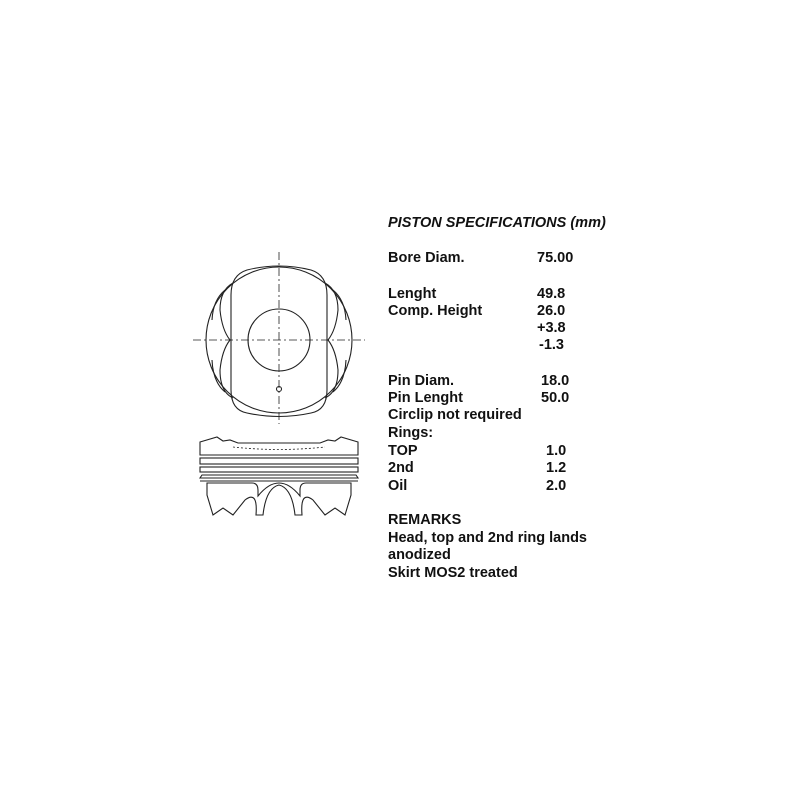 The image size is (800, 800). Describe the element at coordinates (497, 223) in the screenshot. I see `specs-title: PISTON SPECIFICATIONS (mm)` at that location.